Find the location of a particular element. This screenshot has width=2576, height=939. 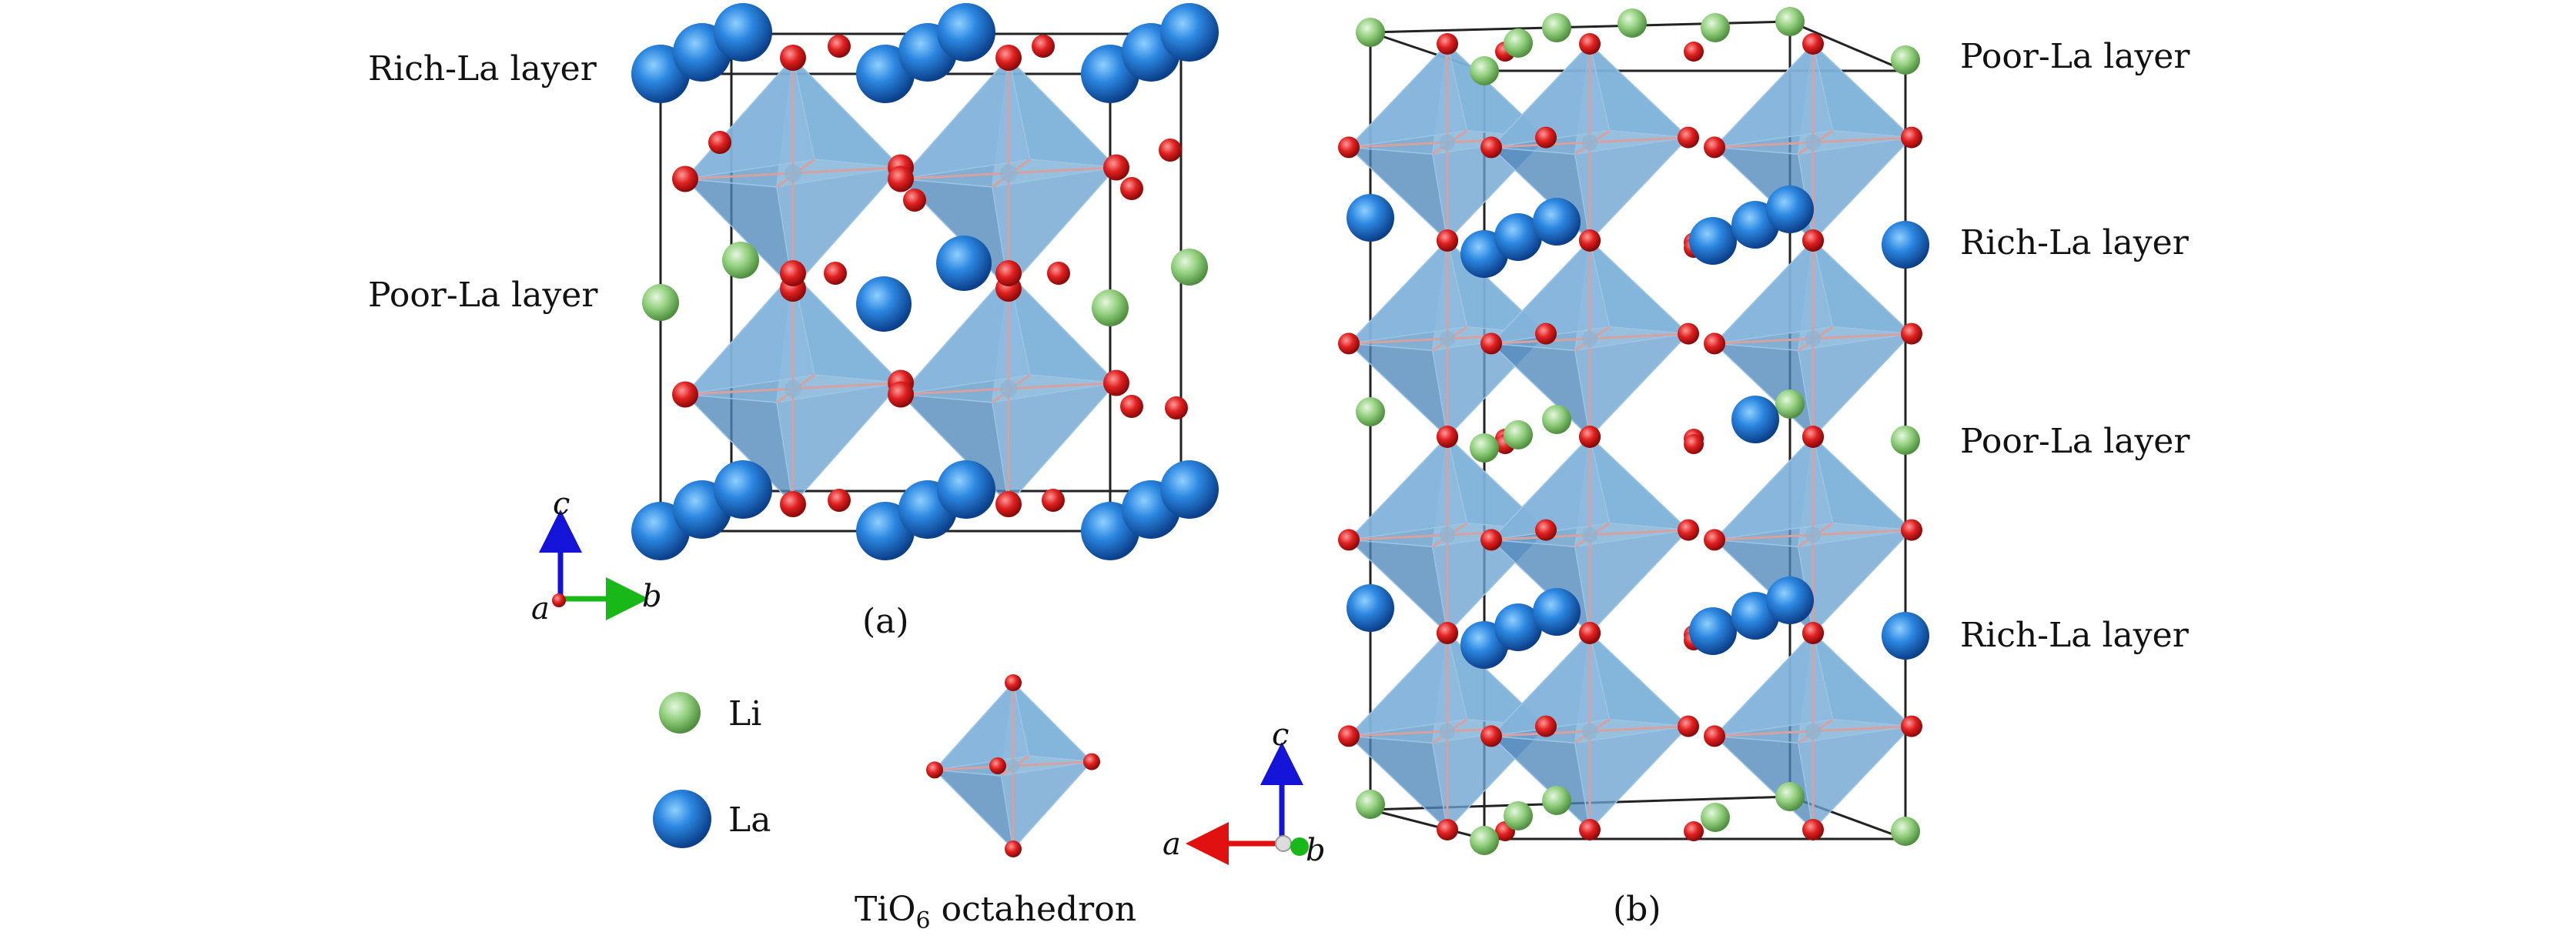

panel-a-octahedra is located at coordinates (901, 280).